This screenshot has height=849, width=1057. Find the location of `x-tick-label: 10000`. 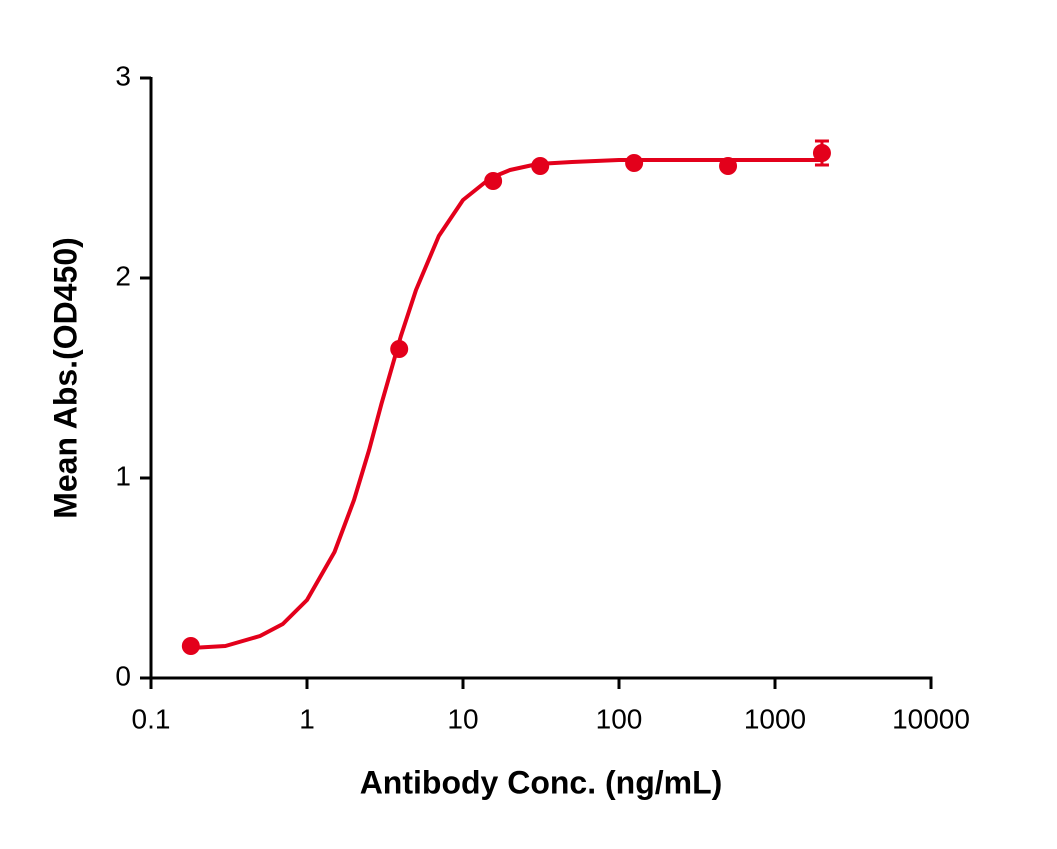

x-tick-label: 10000 is located at coordinates (931, 718).